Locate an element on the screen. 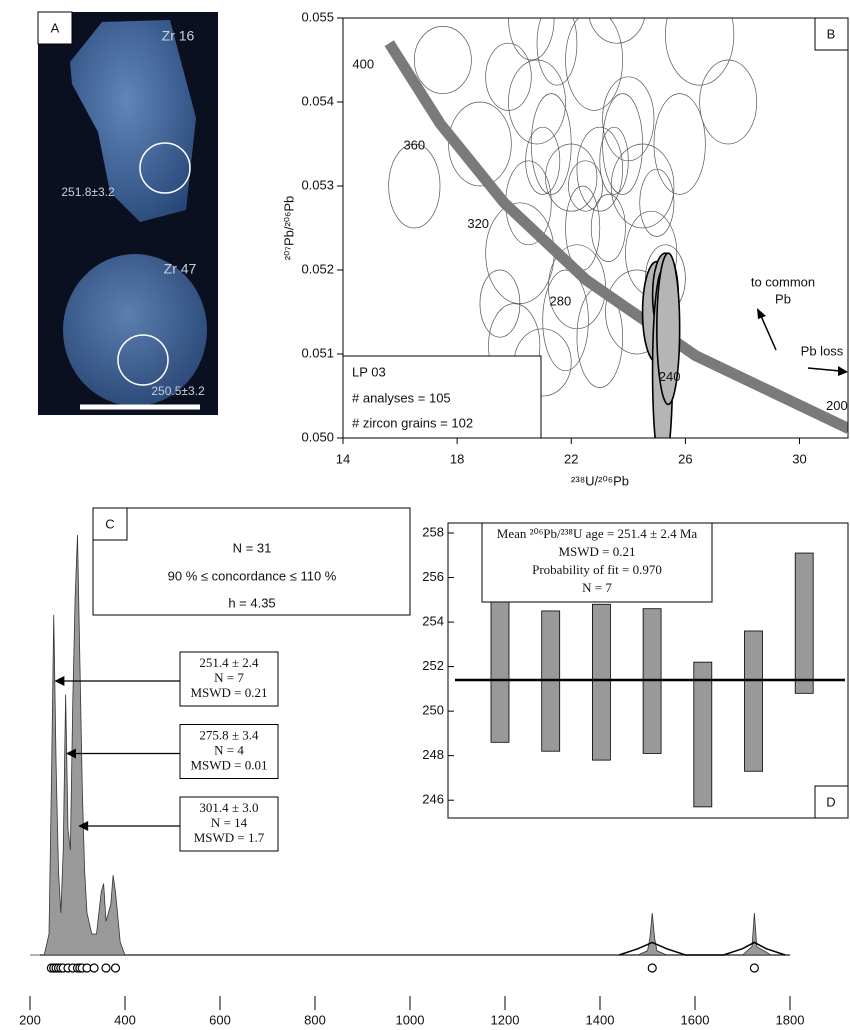 Image resolution: width=850 pixels, height=1030 pixels. peak-text: N = 14 is located at coordinates (229, 822).